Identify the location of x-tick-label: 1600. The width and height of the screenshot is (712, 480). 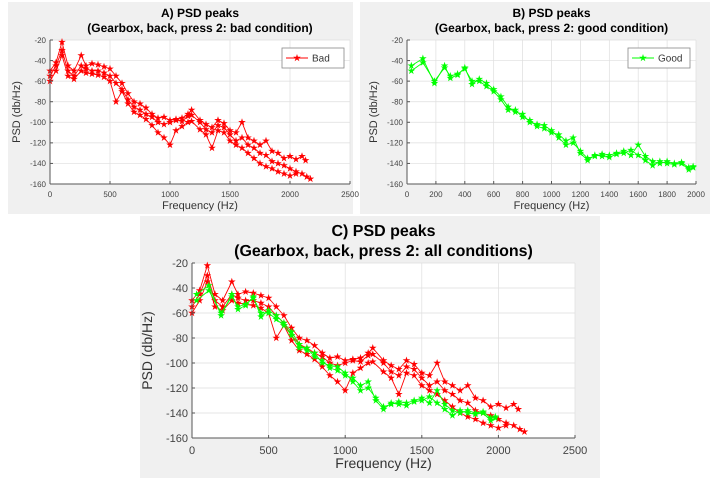
(638, 194).